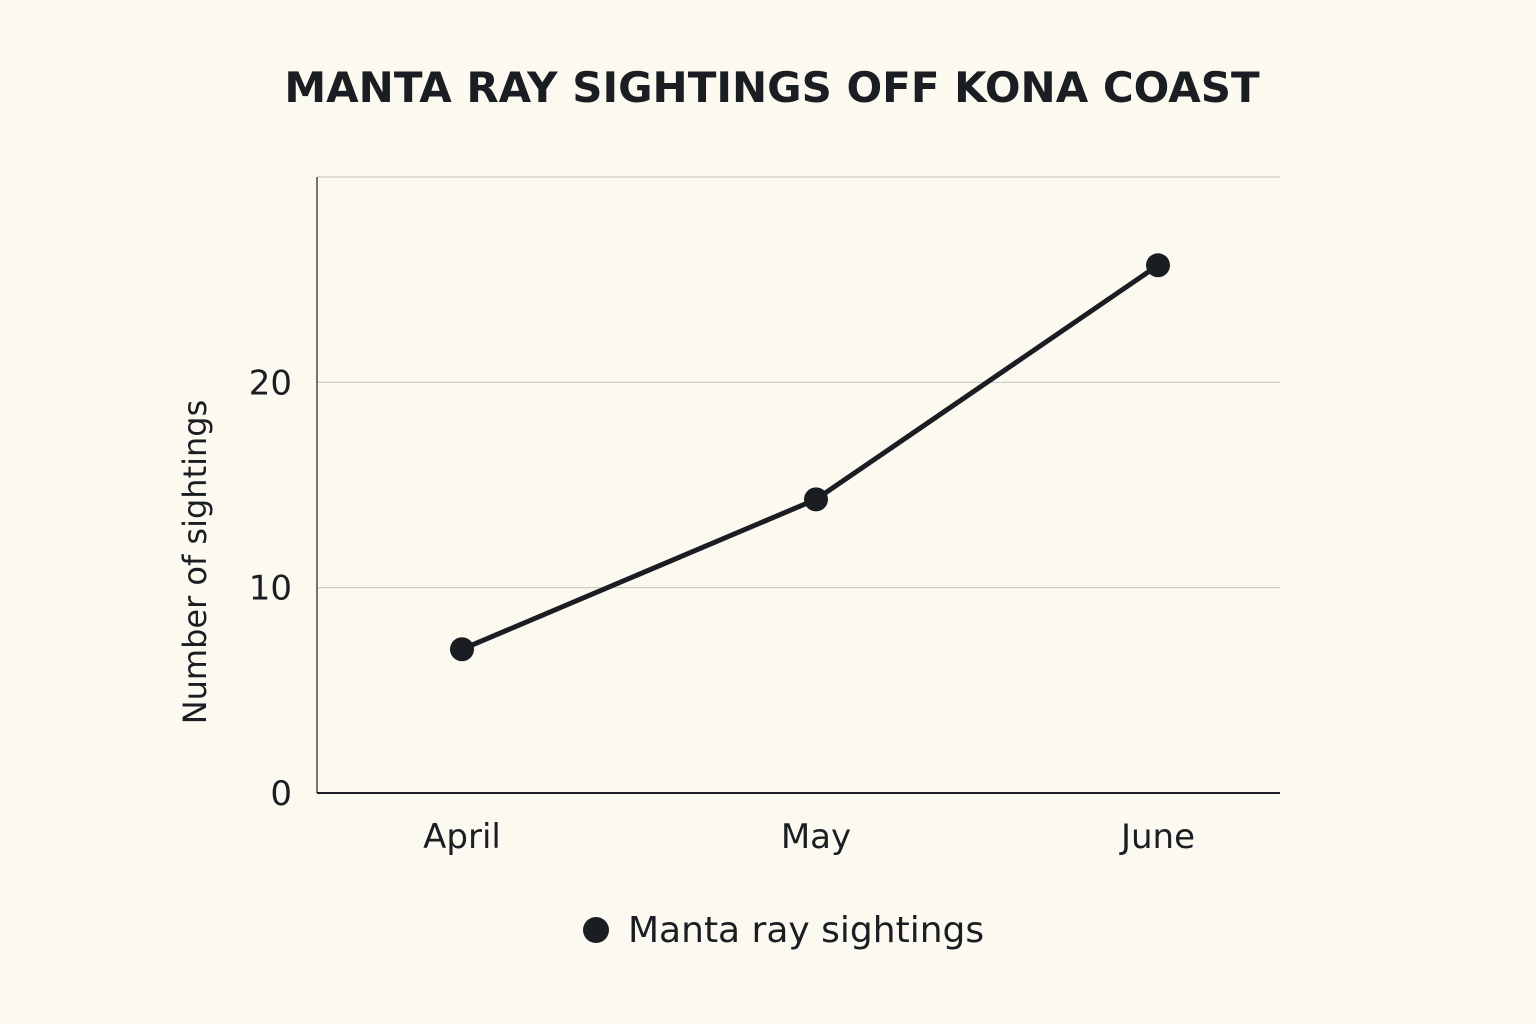 This screenshot has height=1024, width=1536. Describe the element at coordinates (281, 794) in the screenshot. I see `y-tick-label: 0` at that location.